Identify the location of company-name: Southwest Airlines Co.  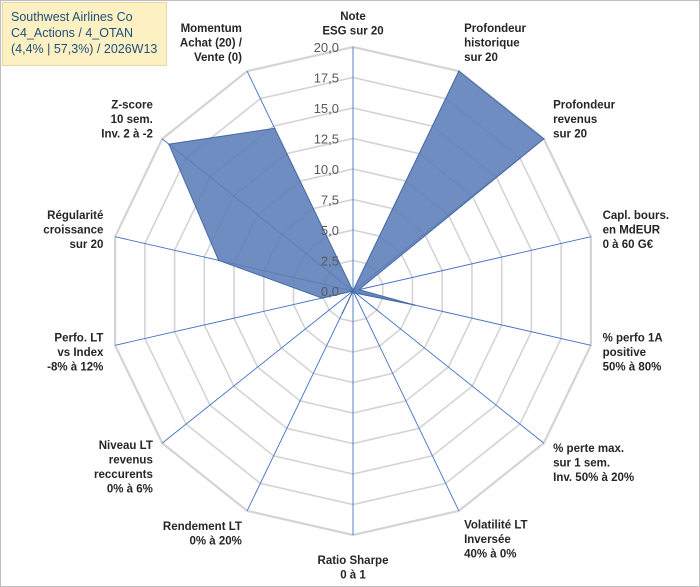
(72, 17).